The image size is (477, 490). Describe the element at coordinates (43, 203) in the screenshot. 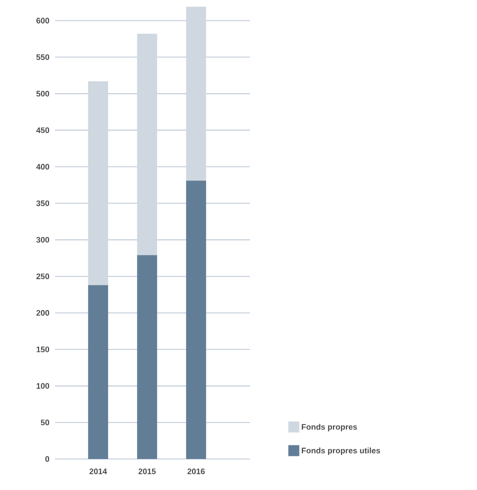

I see `y-tick-label: 350` at that location.